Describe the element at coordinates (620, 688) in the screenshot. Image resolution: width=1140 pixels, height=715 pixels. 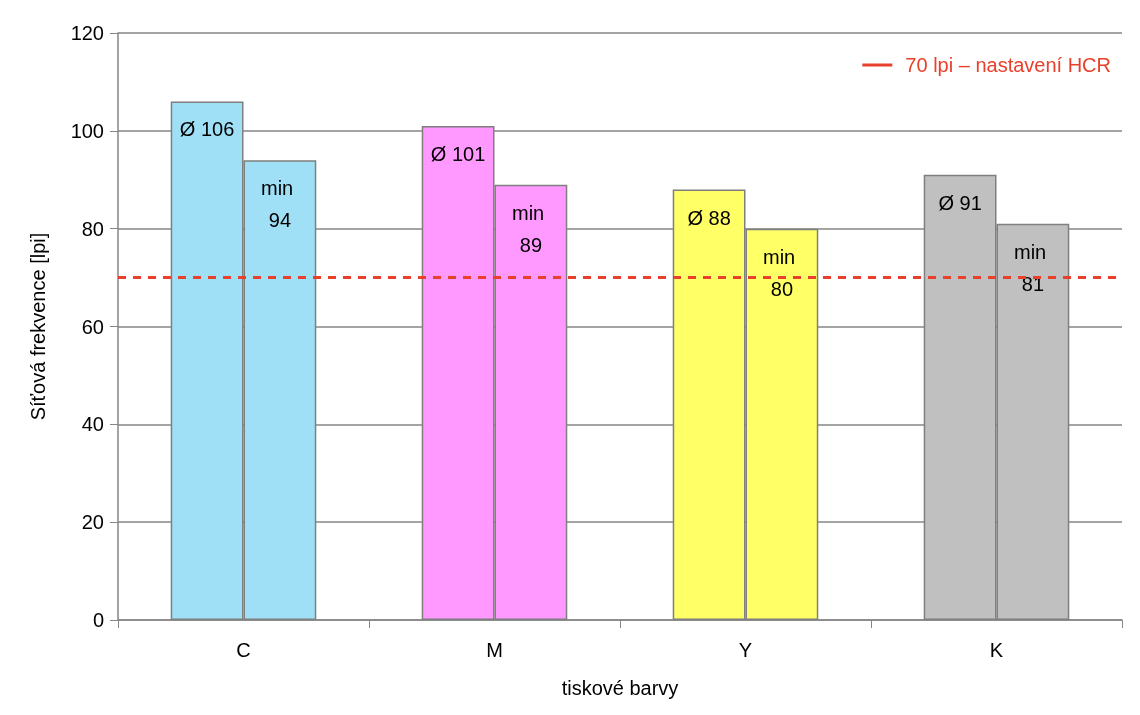
I see `x-axis-title: tiskové barvy` at that location.